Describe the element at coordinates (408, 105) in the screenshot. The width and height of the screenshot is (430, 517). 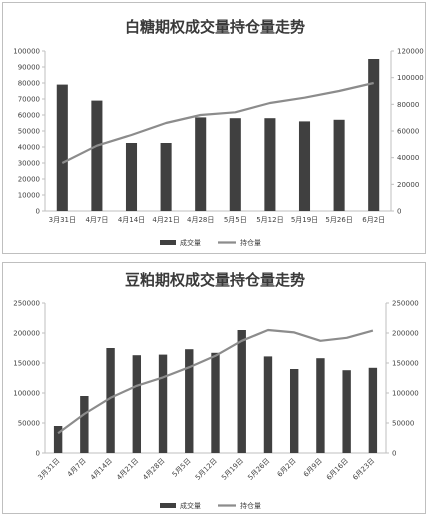
I see `right-tick-label: 80000` at that location.